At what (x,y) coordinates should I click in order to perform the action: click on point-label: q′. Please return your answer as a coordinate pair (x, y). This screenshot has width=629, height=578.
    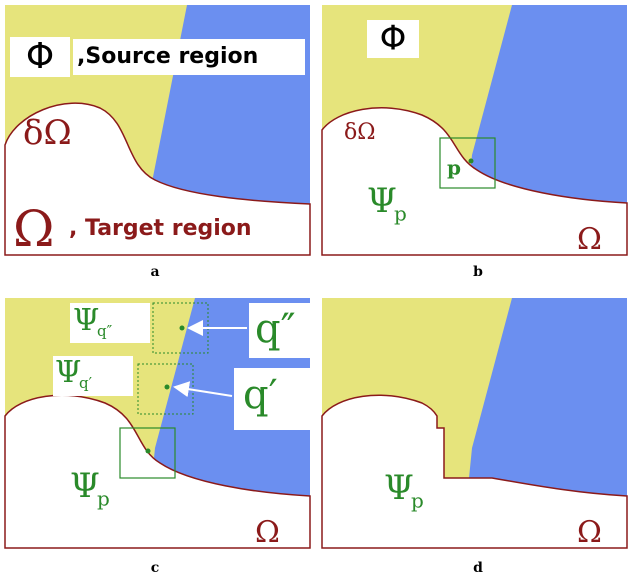
    Looking at the image, I should click on (260, 395).